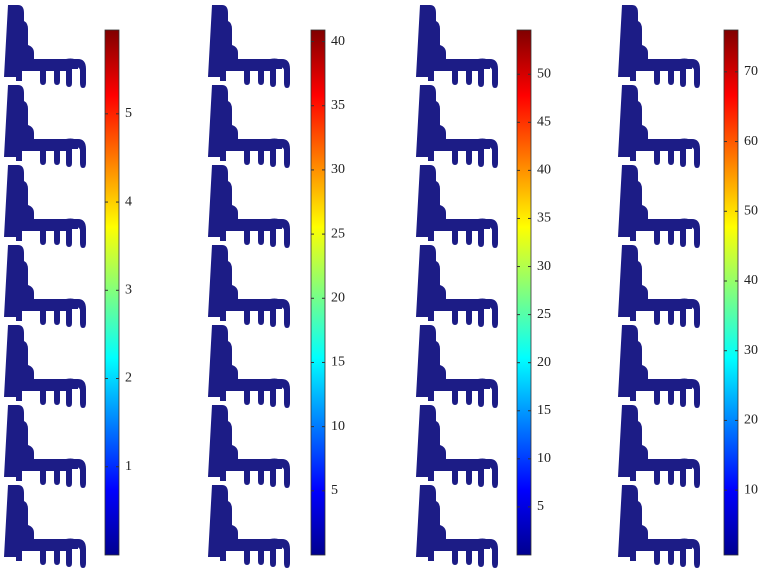  I want to click on tick-label: 1, so click(128, 466).